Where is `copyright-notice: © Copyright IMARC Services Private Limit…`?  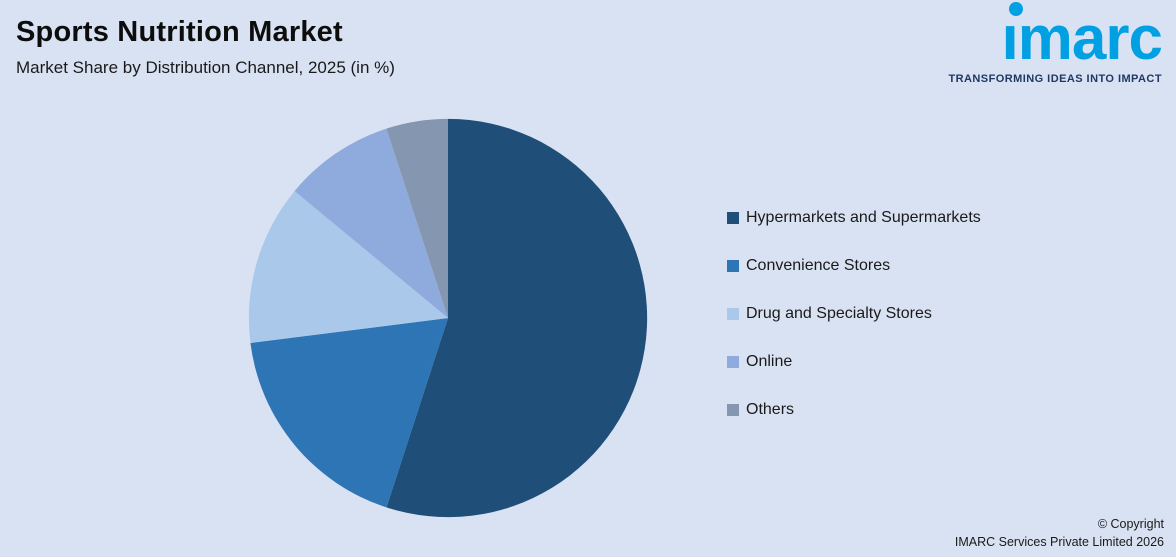
copyright-notice: © Copyright IMARC Services Private Limit… is located at coordinates (1059, 533).